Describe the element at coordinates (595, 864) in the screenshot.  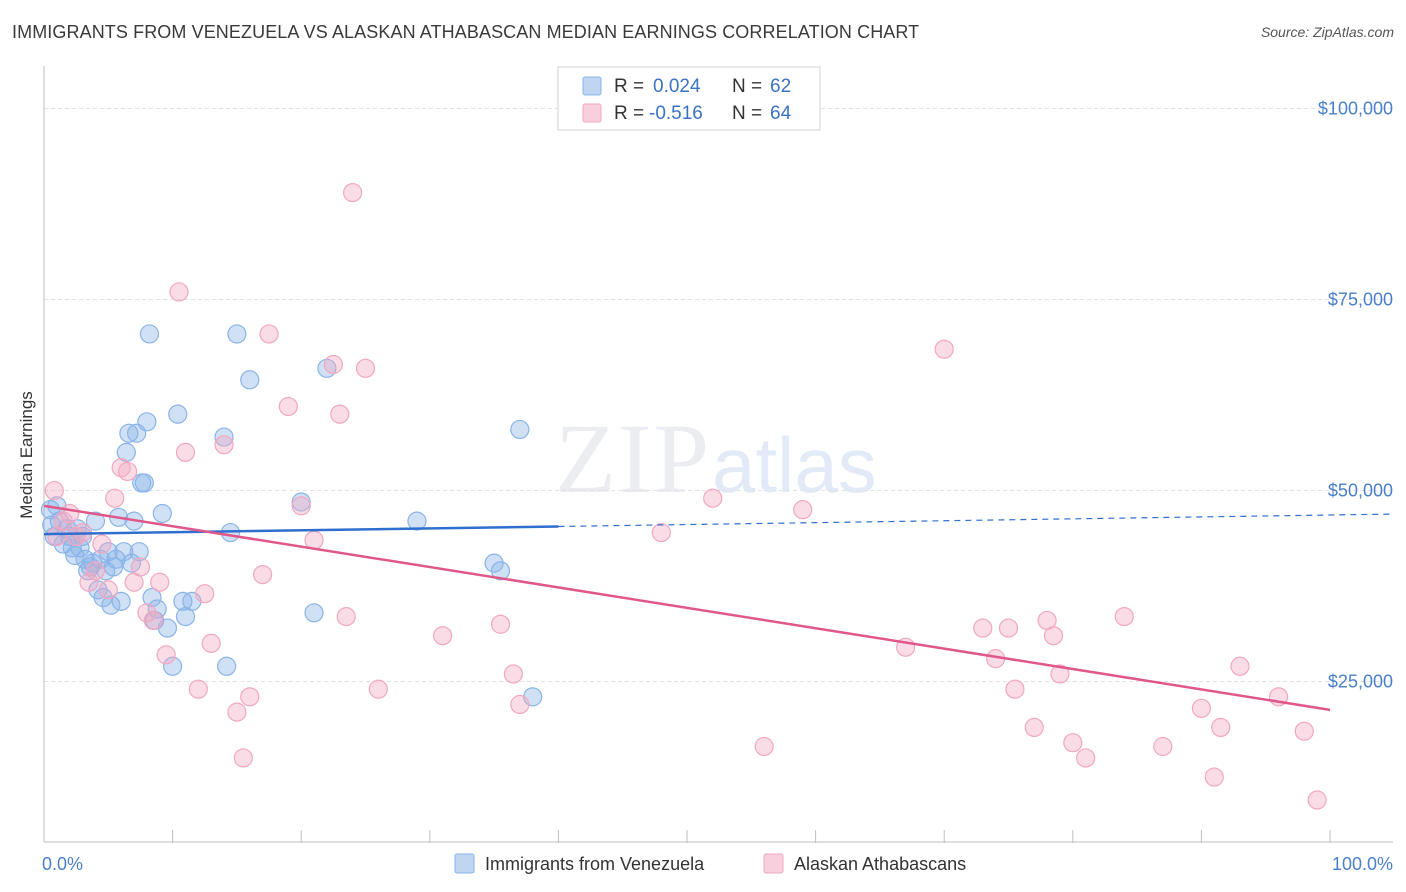
I see `bottom-legend-label-venezuela: Immigrants from Venezuela` at that location.